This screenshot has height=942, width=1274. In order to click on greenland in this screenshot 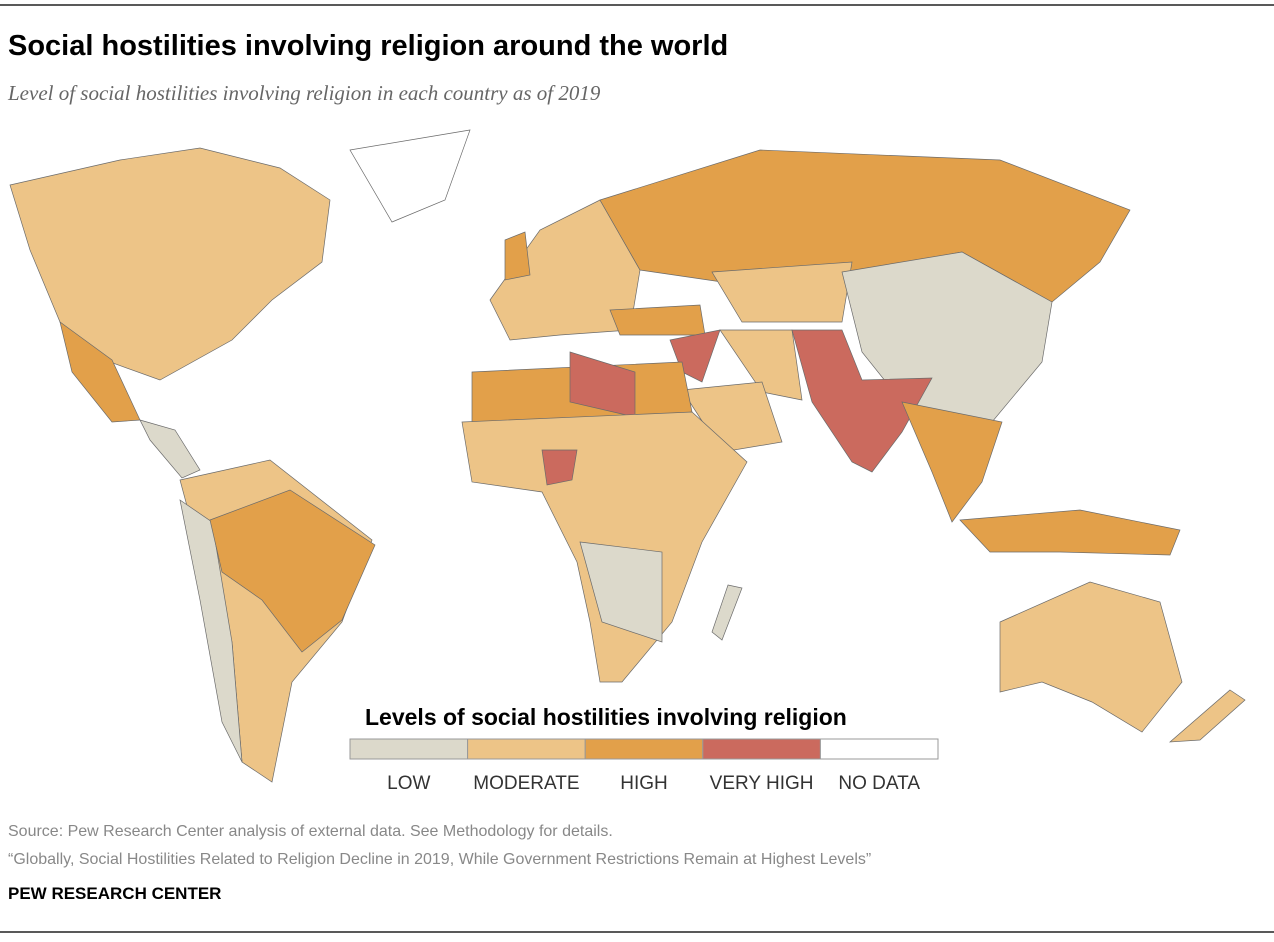, I will do `click(410, 176)`.